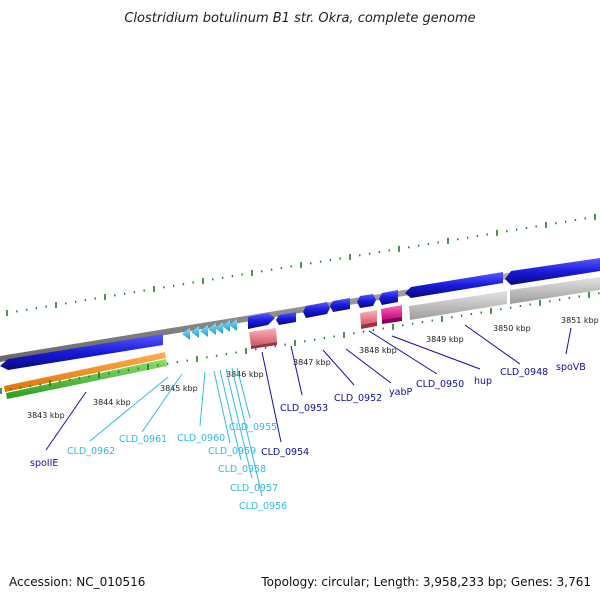 The image size is (600, 600). What do you see at coordinates (91, 451) in the screenshot?
I see `gene-label-cld-0962: CLD_0962` at bounding box center [91, 451].